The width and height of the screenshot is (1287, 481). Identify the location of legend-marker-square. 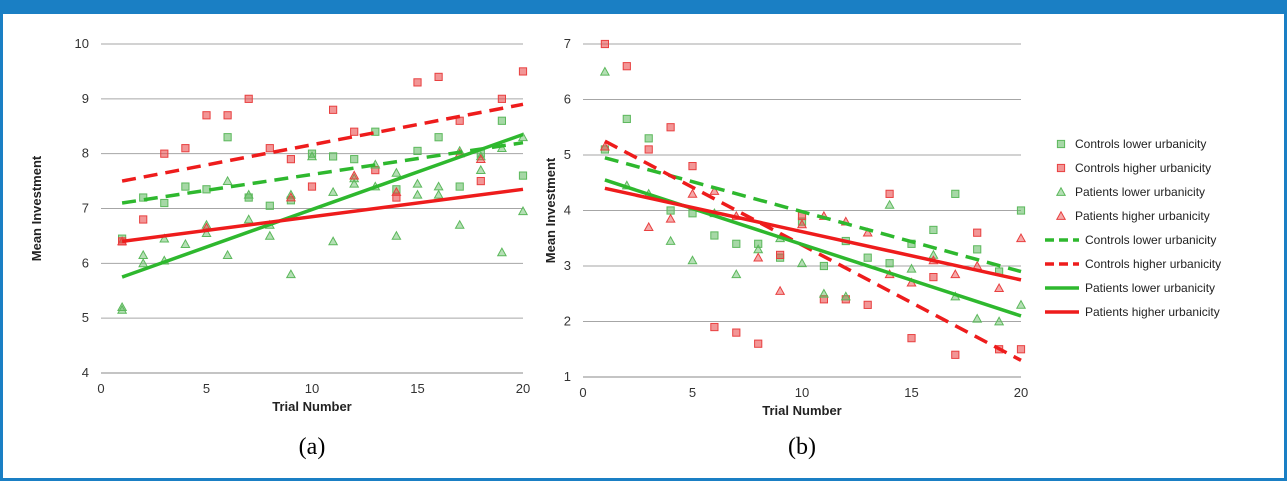
(1061, 168).